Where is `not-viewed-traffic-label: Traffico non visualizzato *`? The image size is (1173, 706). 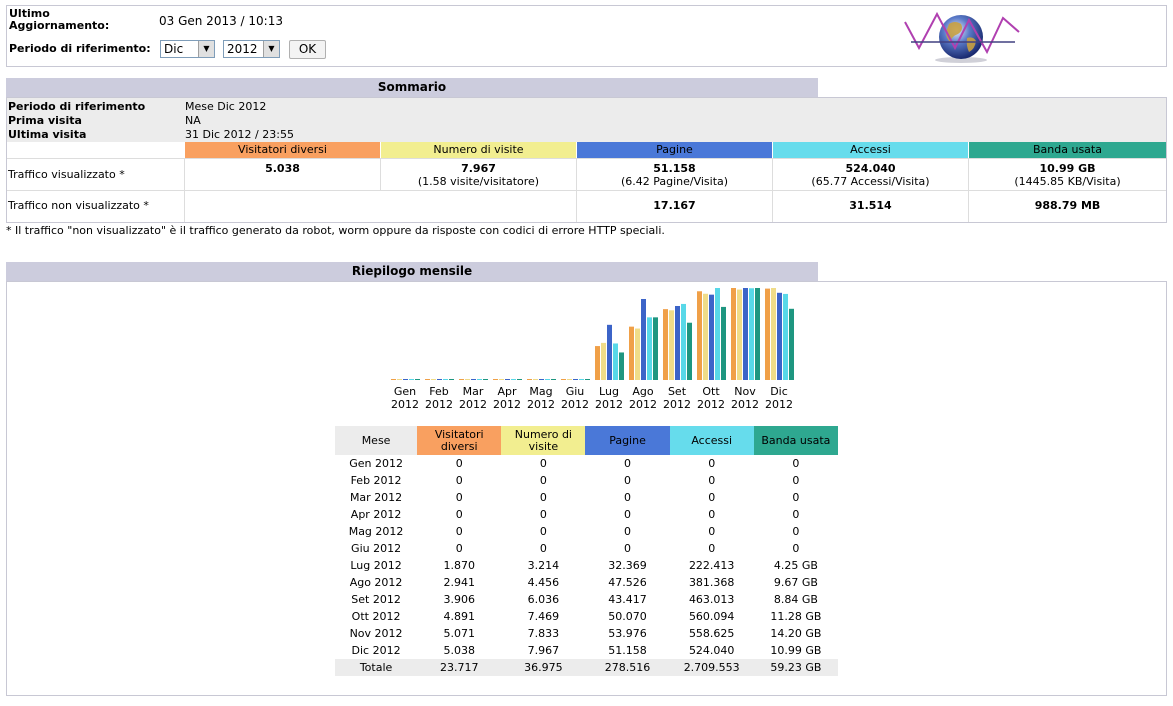
not-viewed-traffic-label: Traffico non visualizzato * is located at coordinates (78, 205).